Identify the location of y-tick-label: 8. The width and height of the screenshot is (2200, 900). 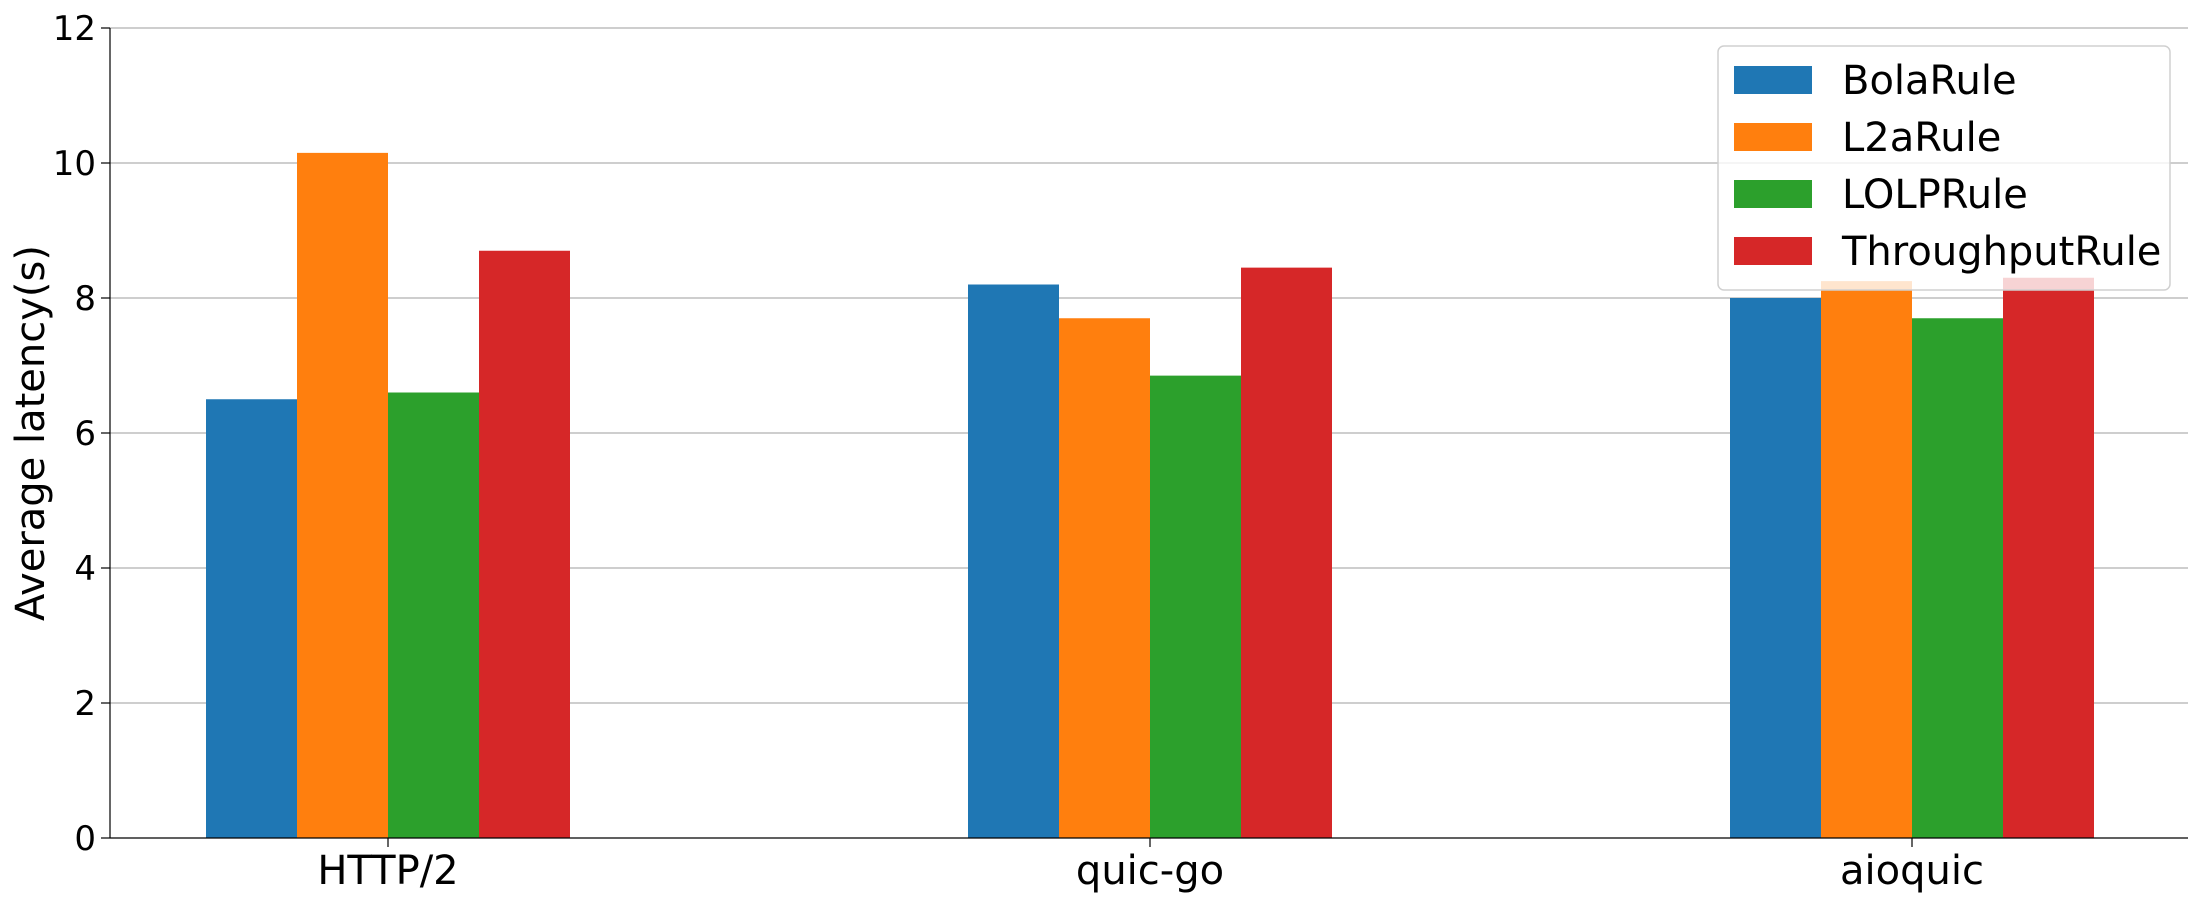
(85, 299).